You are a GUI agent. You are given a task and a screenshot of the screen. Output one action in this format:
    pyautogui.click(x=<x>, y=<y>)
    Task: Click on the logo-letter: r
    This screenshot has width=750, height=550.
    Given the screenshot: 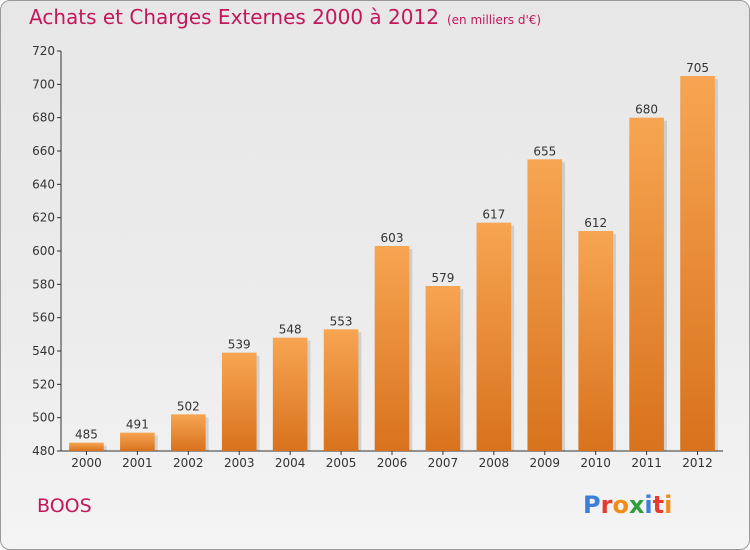 What is the action you would take?
    pyautogui.click(x=606, y=505)
    